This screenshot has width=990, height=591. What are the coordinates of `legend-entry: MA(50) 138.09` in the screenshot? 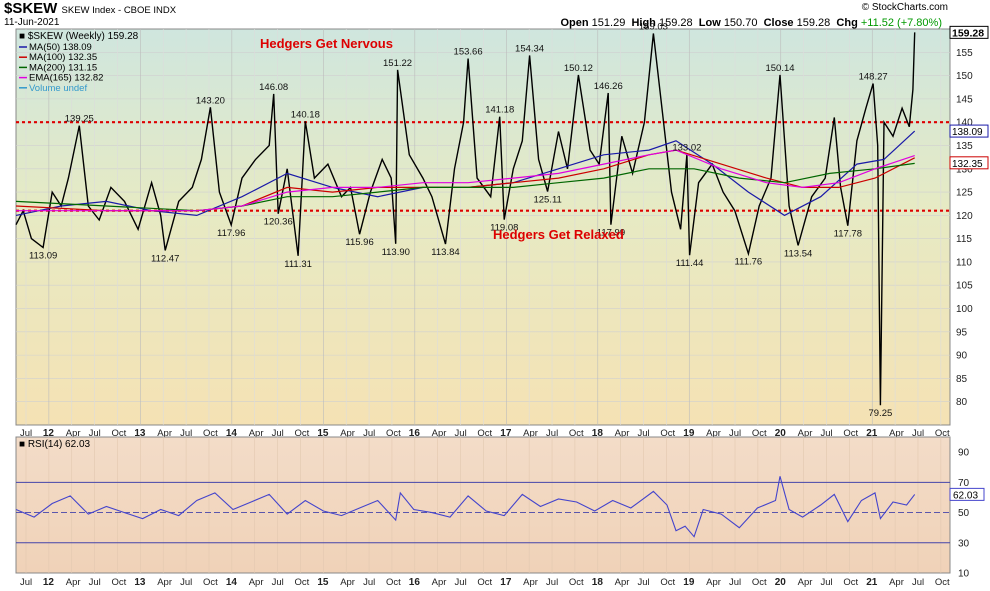 It's located at (60, 47).